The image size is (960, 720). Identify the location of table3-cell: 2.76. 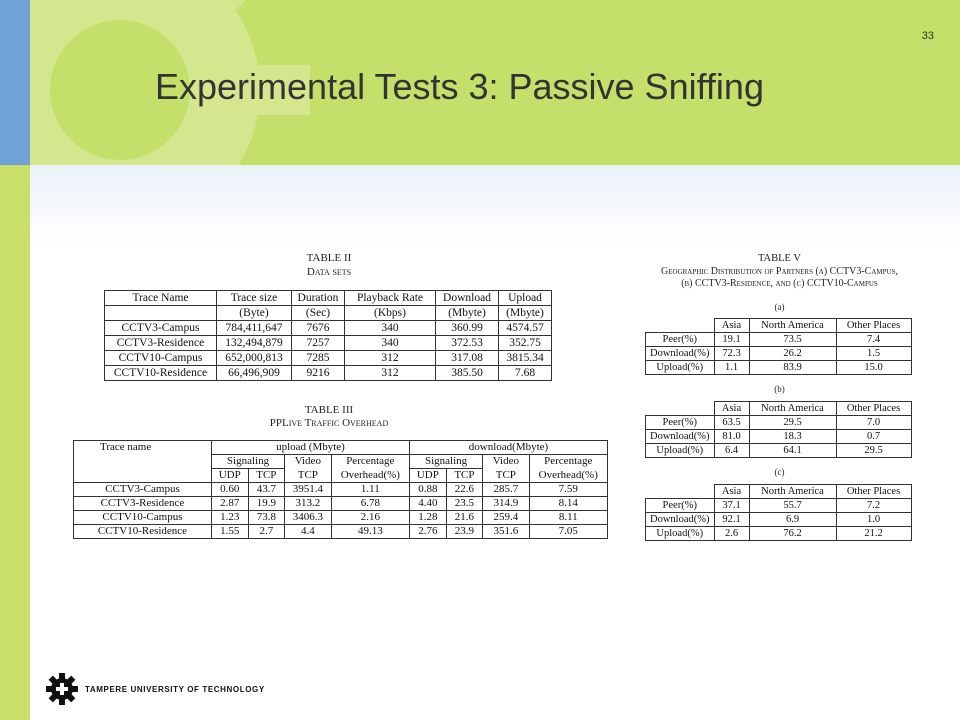
(428, 531).